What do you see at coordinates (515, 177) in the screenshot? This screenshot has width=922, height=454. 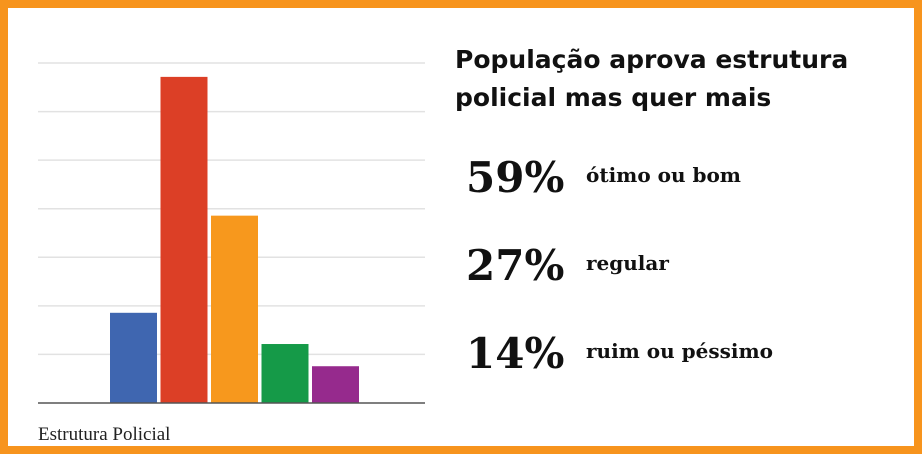 I see `stat-value: 59%` at bounding box center [515, 177].